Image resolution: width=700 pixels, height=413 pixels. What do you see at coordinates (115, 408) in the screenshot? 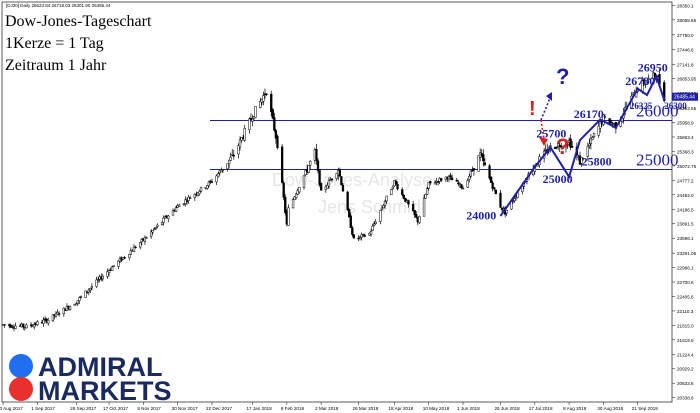
I see `x-tick-label: 17 Oct 2017` at bounding box center [115, 408].